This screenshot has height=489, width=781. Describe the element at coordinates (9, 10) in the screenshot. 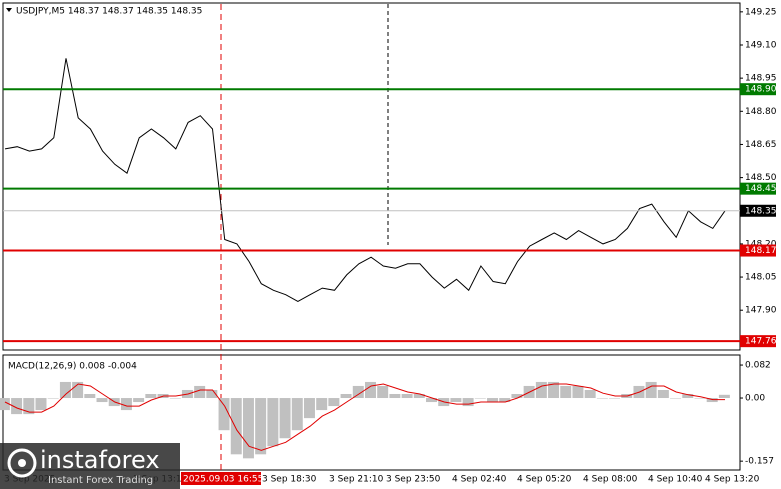

I see `title-icon` at that location.